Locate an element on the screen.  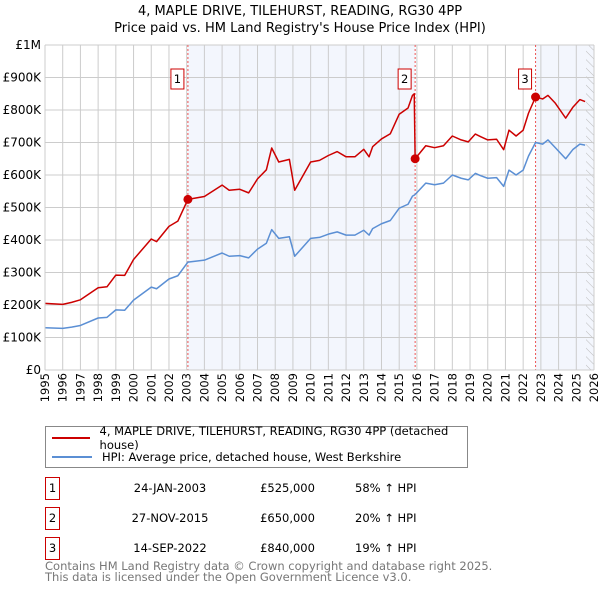
x-tick-label: 2000 is located at coordinates (134, 387).